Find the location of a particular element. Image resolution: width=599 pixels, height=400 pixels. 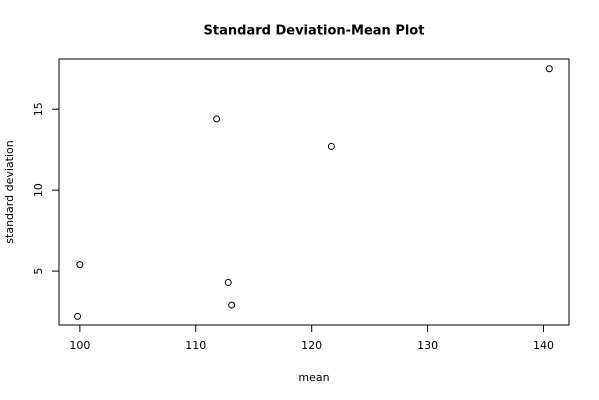

y-tick-label: 15 is located at coordinates (38, 109).